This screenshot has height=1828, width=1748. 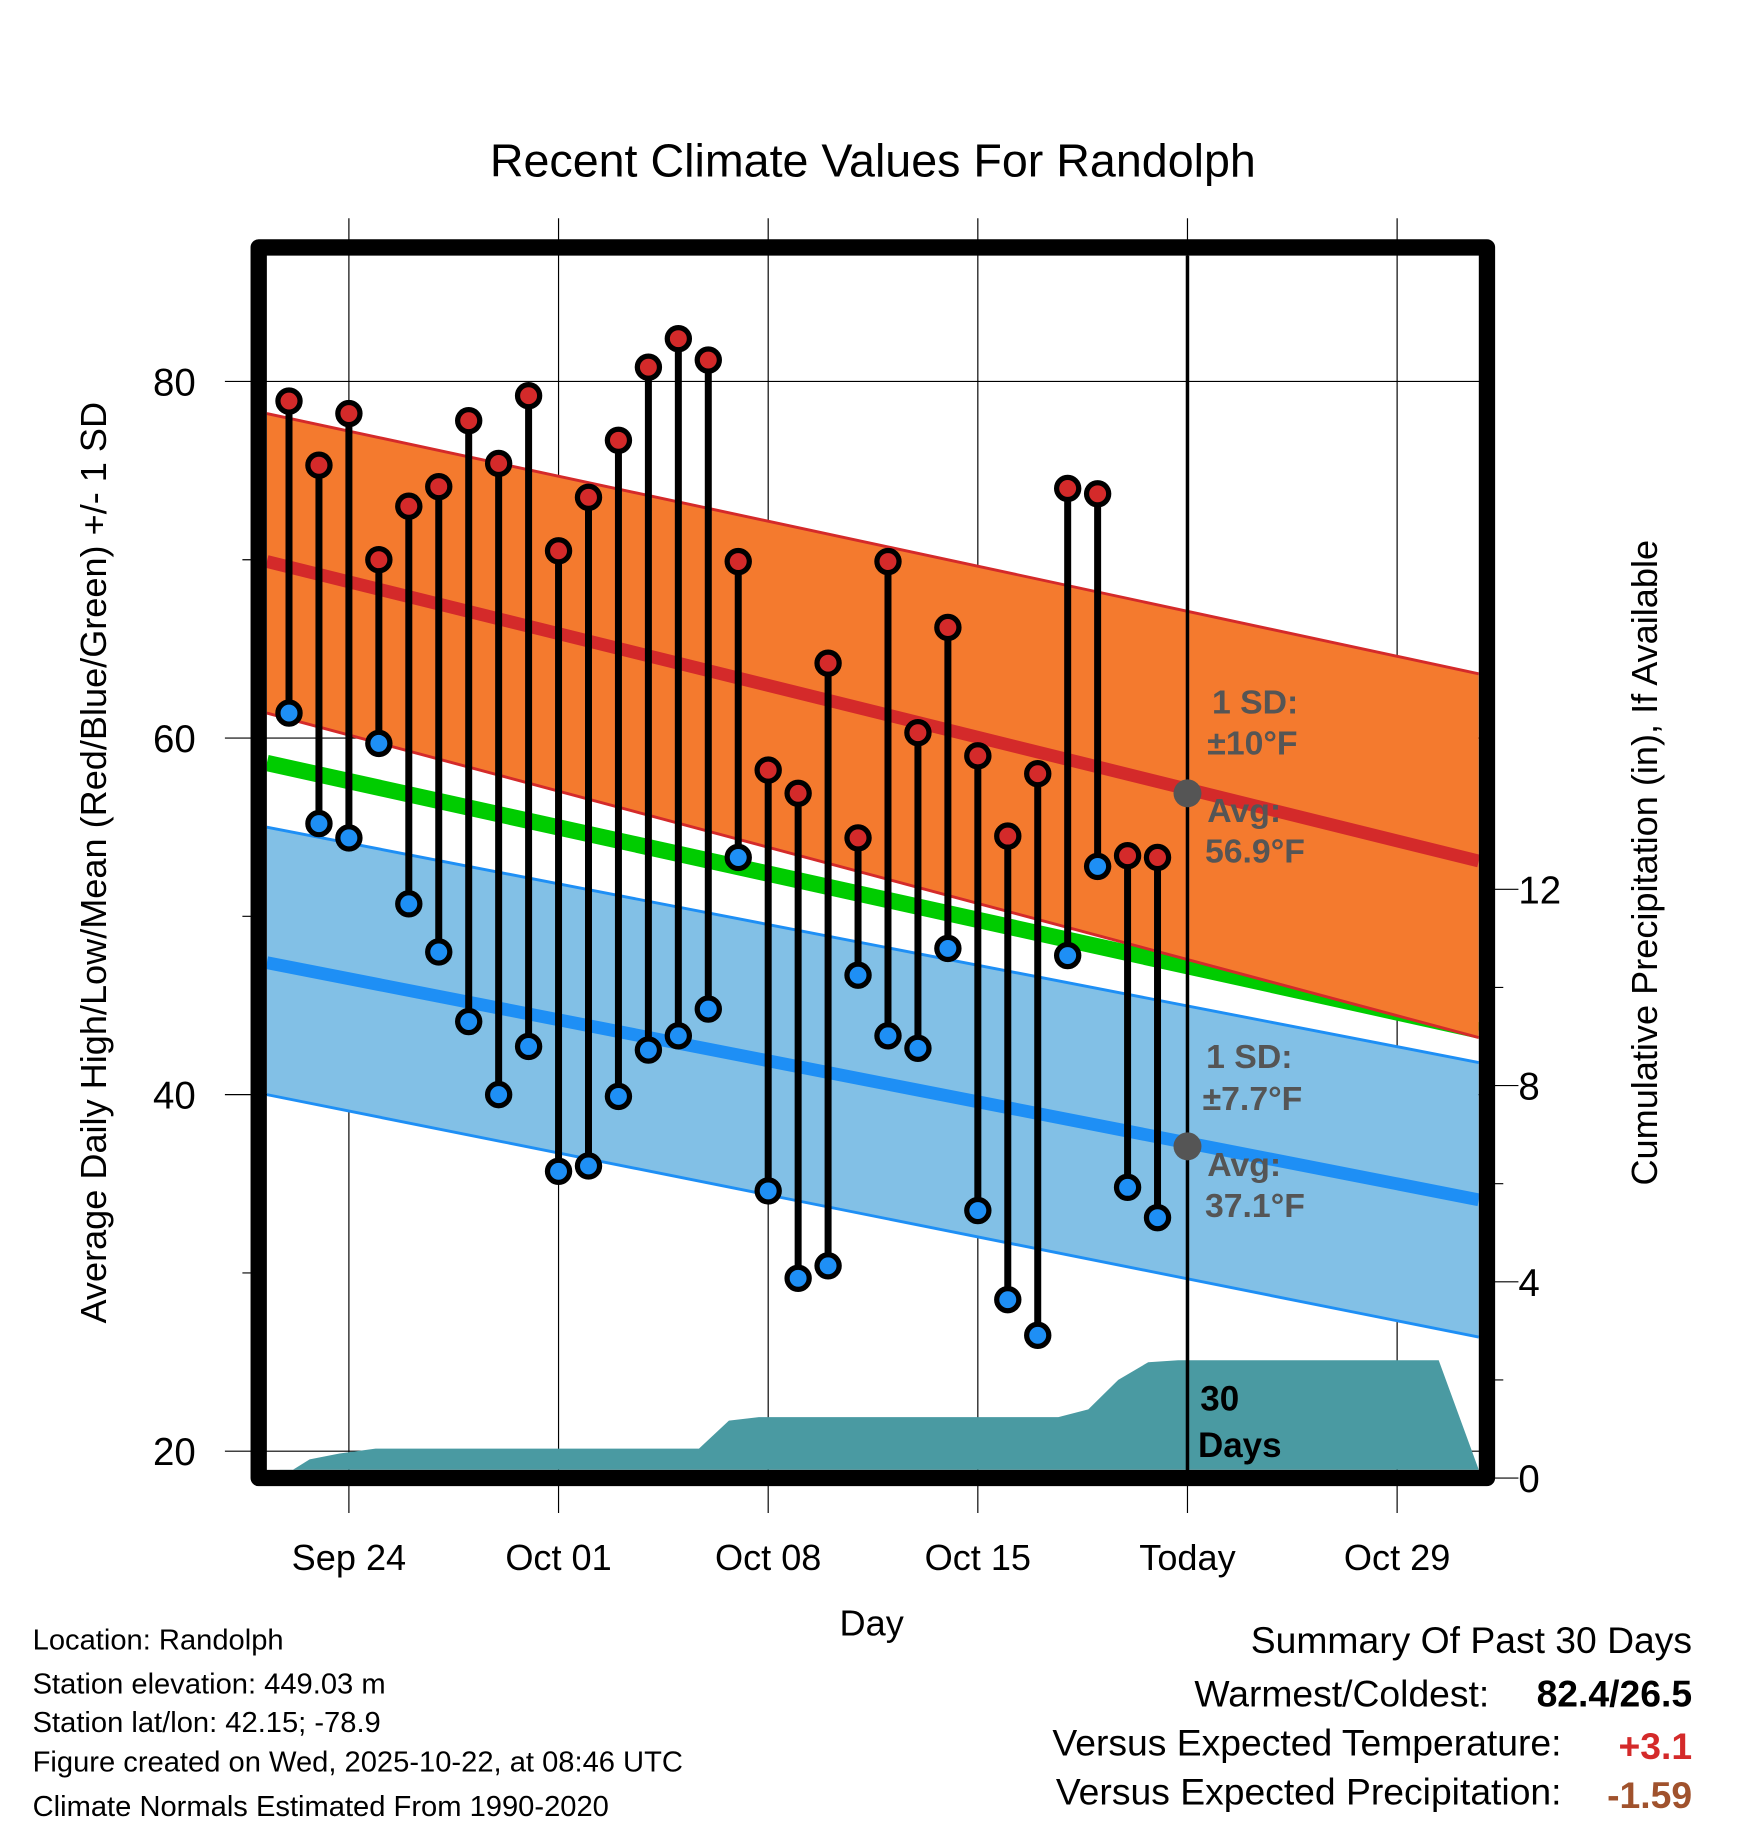 I want to click on high-sd-label: 1 SD:, so click(x=1255, y=703).